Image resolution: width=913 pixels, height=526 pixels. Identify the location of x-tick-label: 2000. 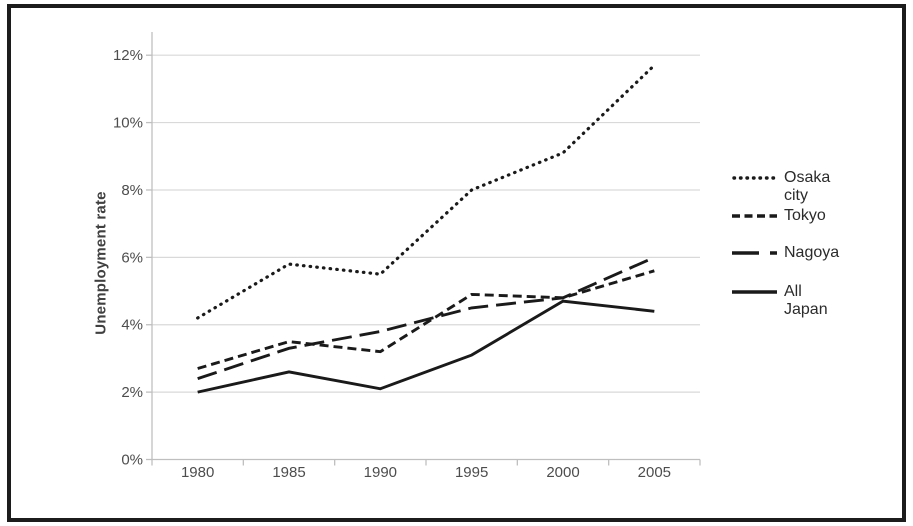
(562, 472).